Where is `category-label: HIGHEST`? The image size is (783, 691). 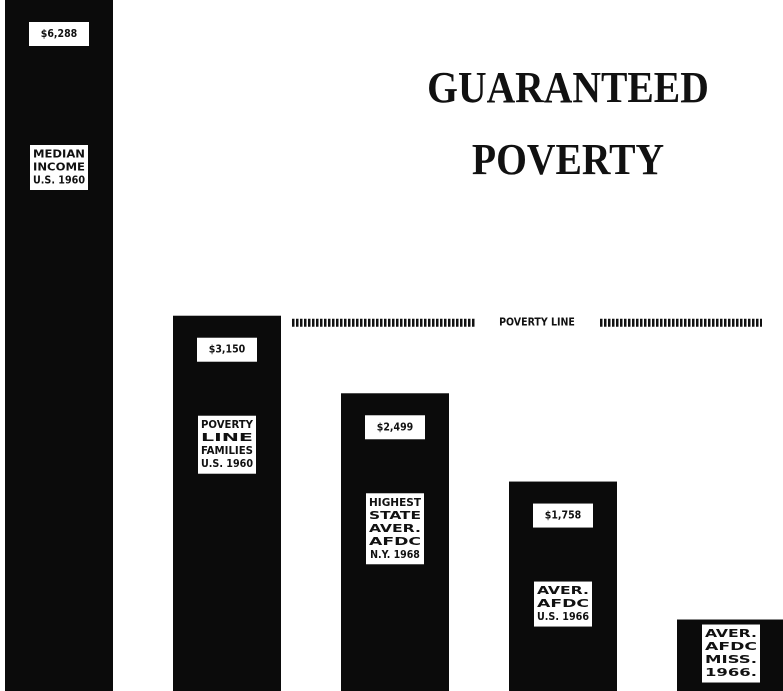 category-label: HIGHEST is located at coordinates (395, 503).